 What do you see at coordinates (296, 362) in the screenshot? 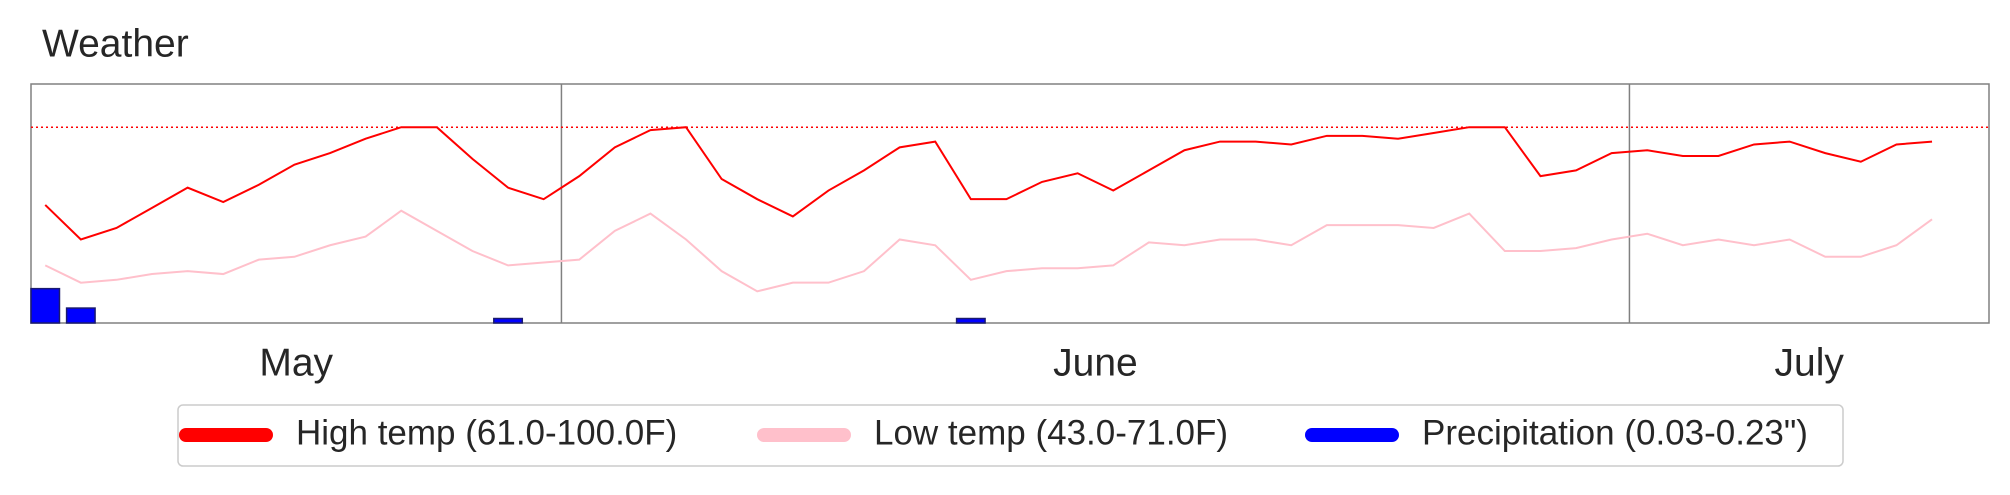
I see `x-tick-label: May` at bounding box center [296, 362].